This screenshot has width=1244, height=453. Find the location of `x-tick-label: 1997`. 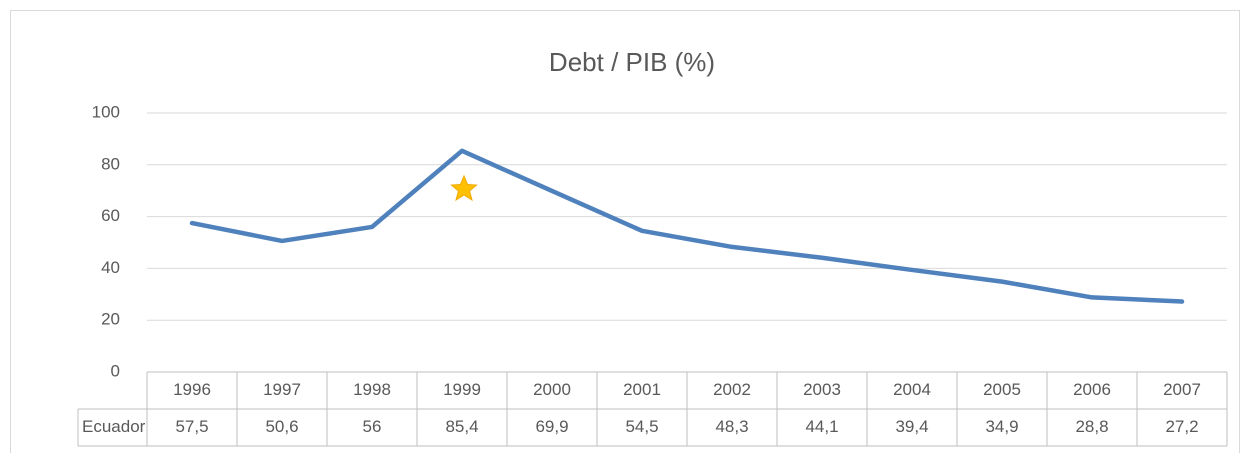

x-tick-label: 1997 is located at coordinates (282, 389).